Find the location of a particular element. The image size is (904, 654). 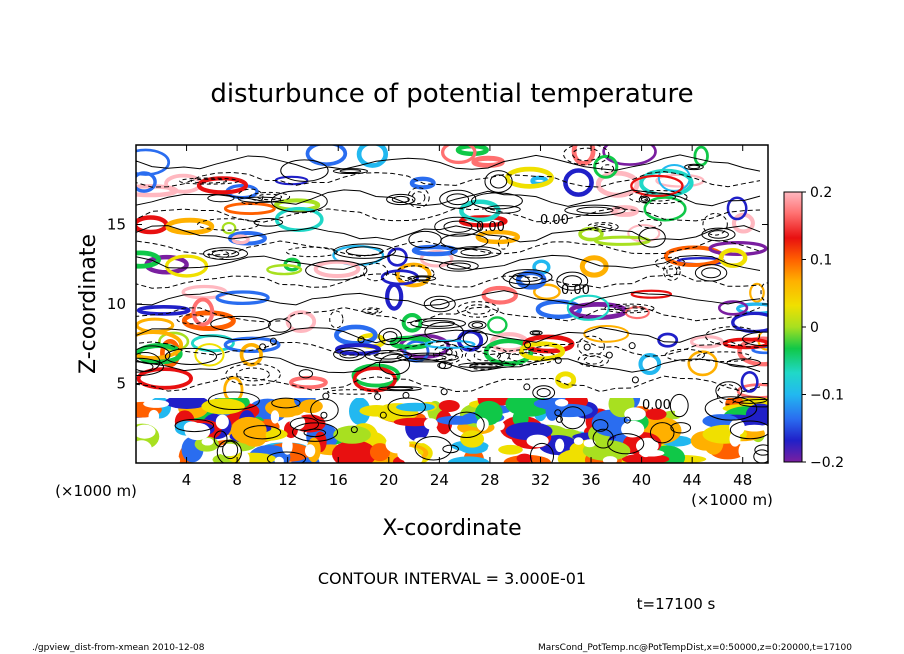

y-axis-label: Z-coordinate is located at coordinates (88, 304).